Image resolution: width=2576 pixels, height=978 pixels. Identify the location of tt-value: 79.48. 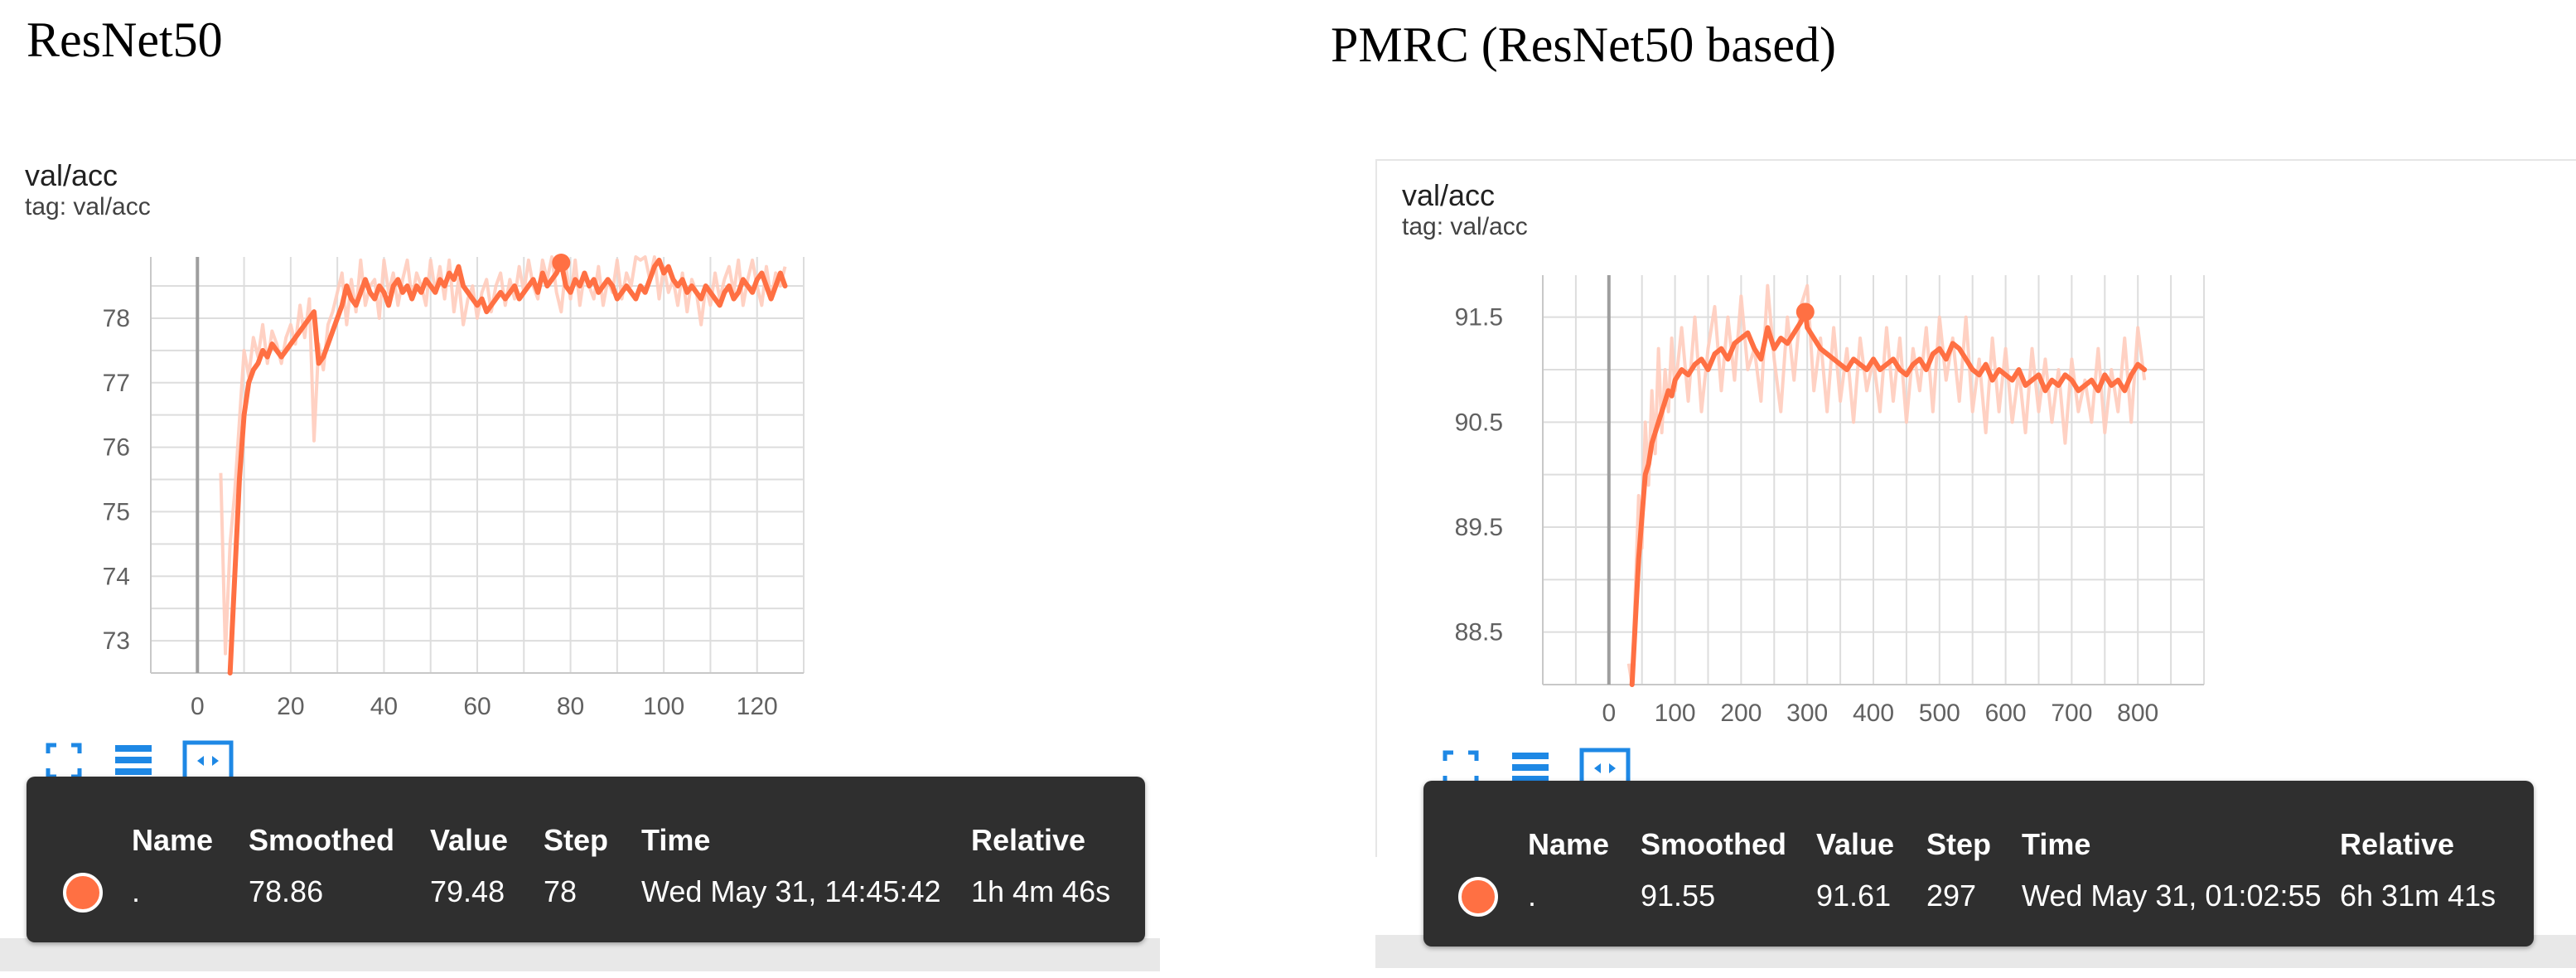
(468, 891).